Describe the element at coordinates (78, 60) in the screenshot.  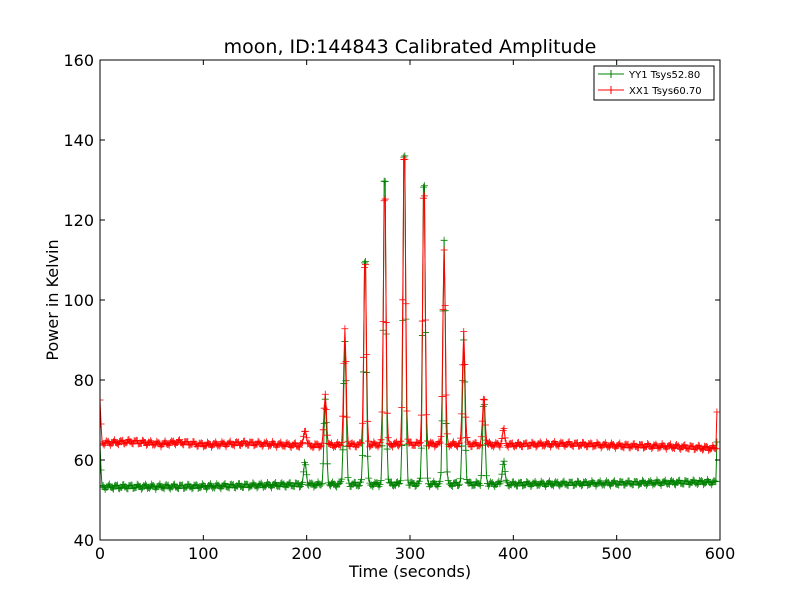
I see `y-tick-label: 160` at that location.